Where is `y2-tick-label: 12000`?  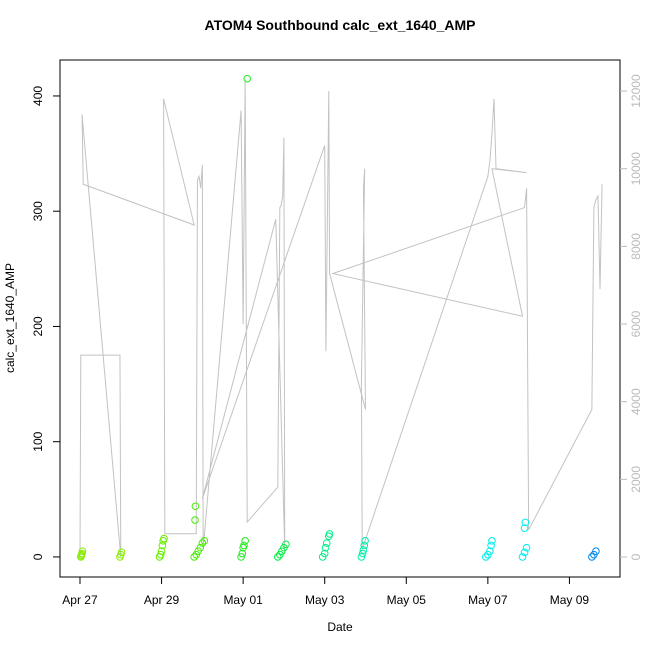
y2-tick-label: 12000 is located at coordinates (636, 91).